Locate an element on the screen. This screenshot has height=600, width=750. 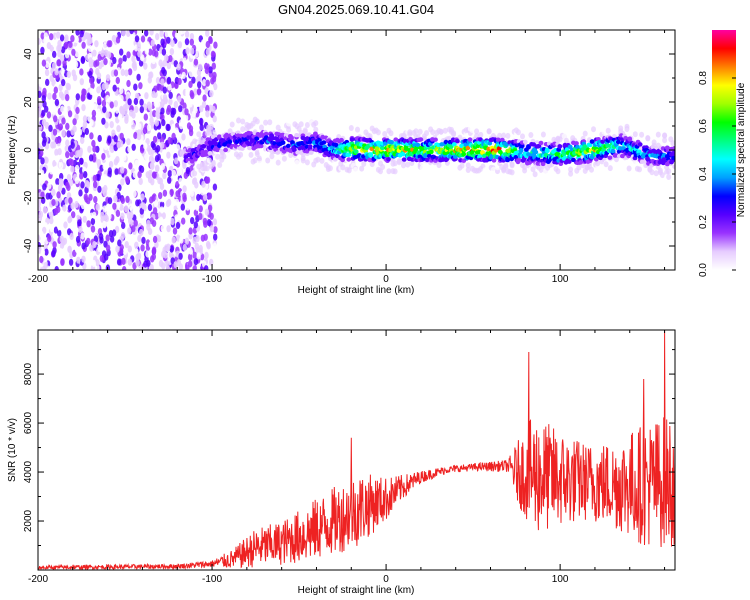
colorbar-tick-label: 0.6 is located at coordinates (703, 126).